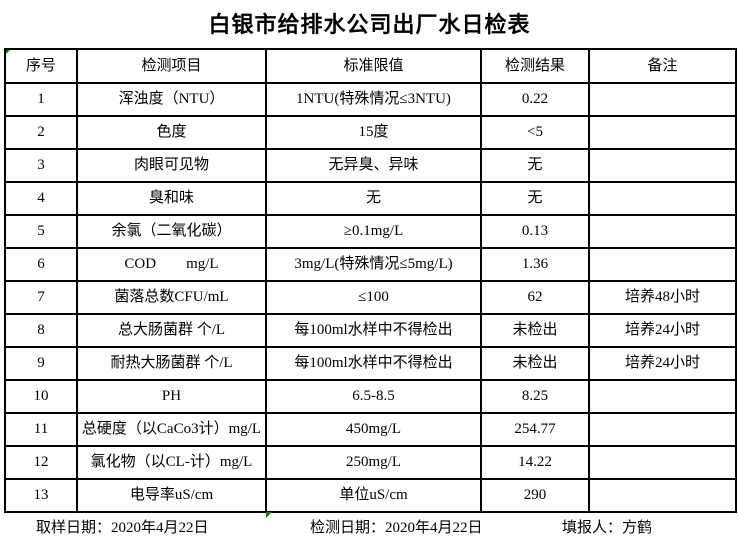 The image size is (739, 542). What do you see at coordinates (41, 330) in the screenshot?
I see `cell-no: 8` at bounding box center [41, 330].